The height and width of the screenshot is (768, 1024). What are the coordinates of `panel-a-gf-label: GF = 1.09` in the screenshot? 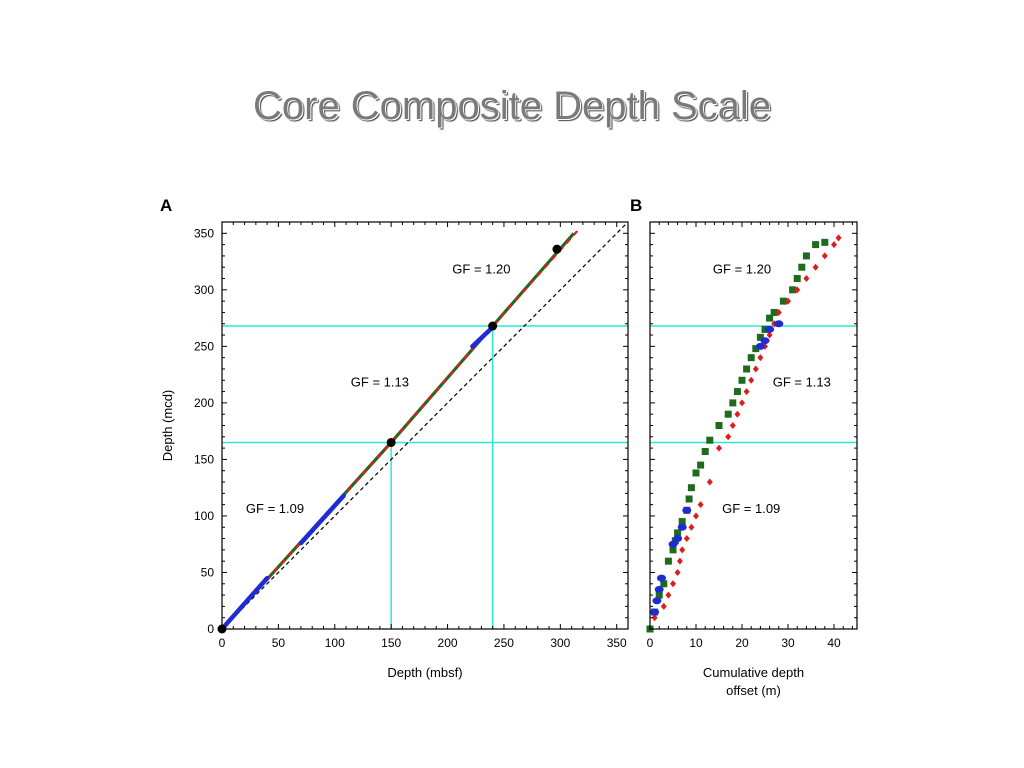 It's located at (275, 508).